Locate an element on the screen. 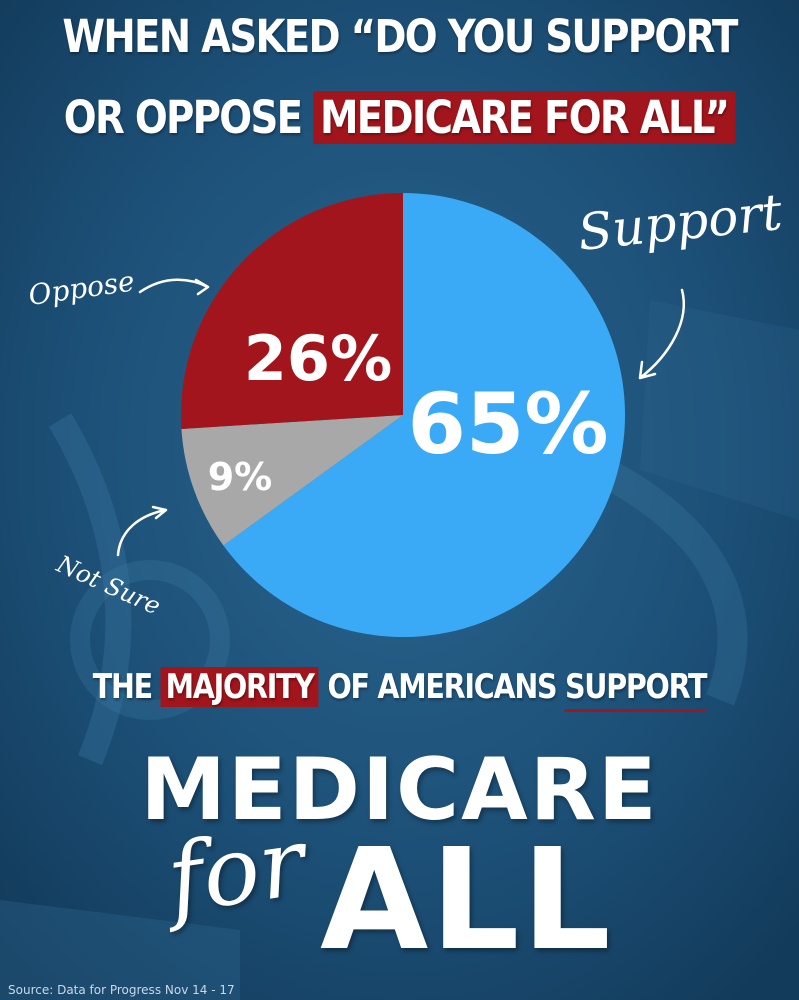 The width and height of the screenshot is (799, 1000). slice-value-label-support: 65% is located at coordinates (507, 424).